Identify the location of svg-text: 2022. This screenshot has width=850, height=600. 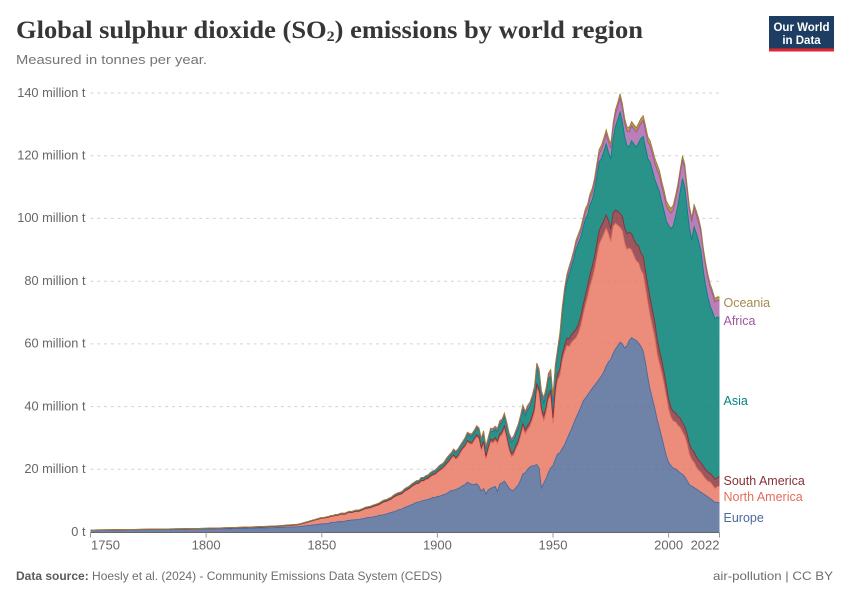
(705, 545).